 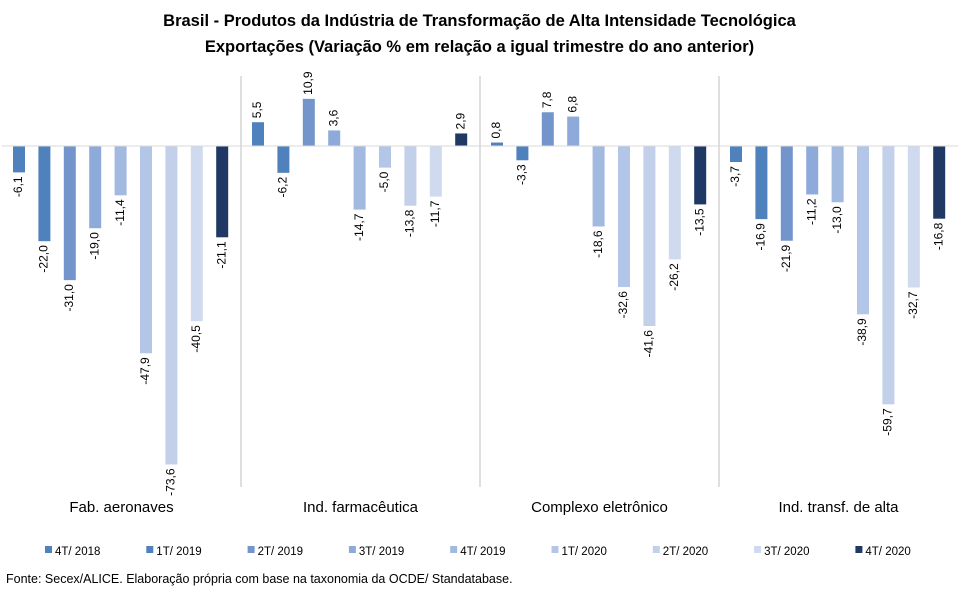 What do you see at coordinates (361, 507) in the screenshot?
I see `category-label: Ind. farmacêutica` at bounding box center [361, 507].